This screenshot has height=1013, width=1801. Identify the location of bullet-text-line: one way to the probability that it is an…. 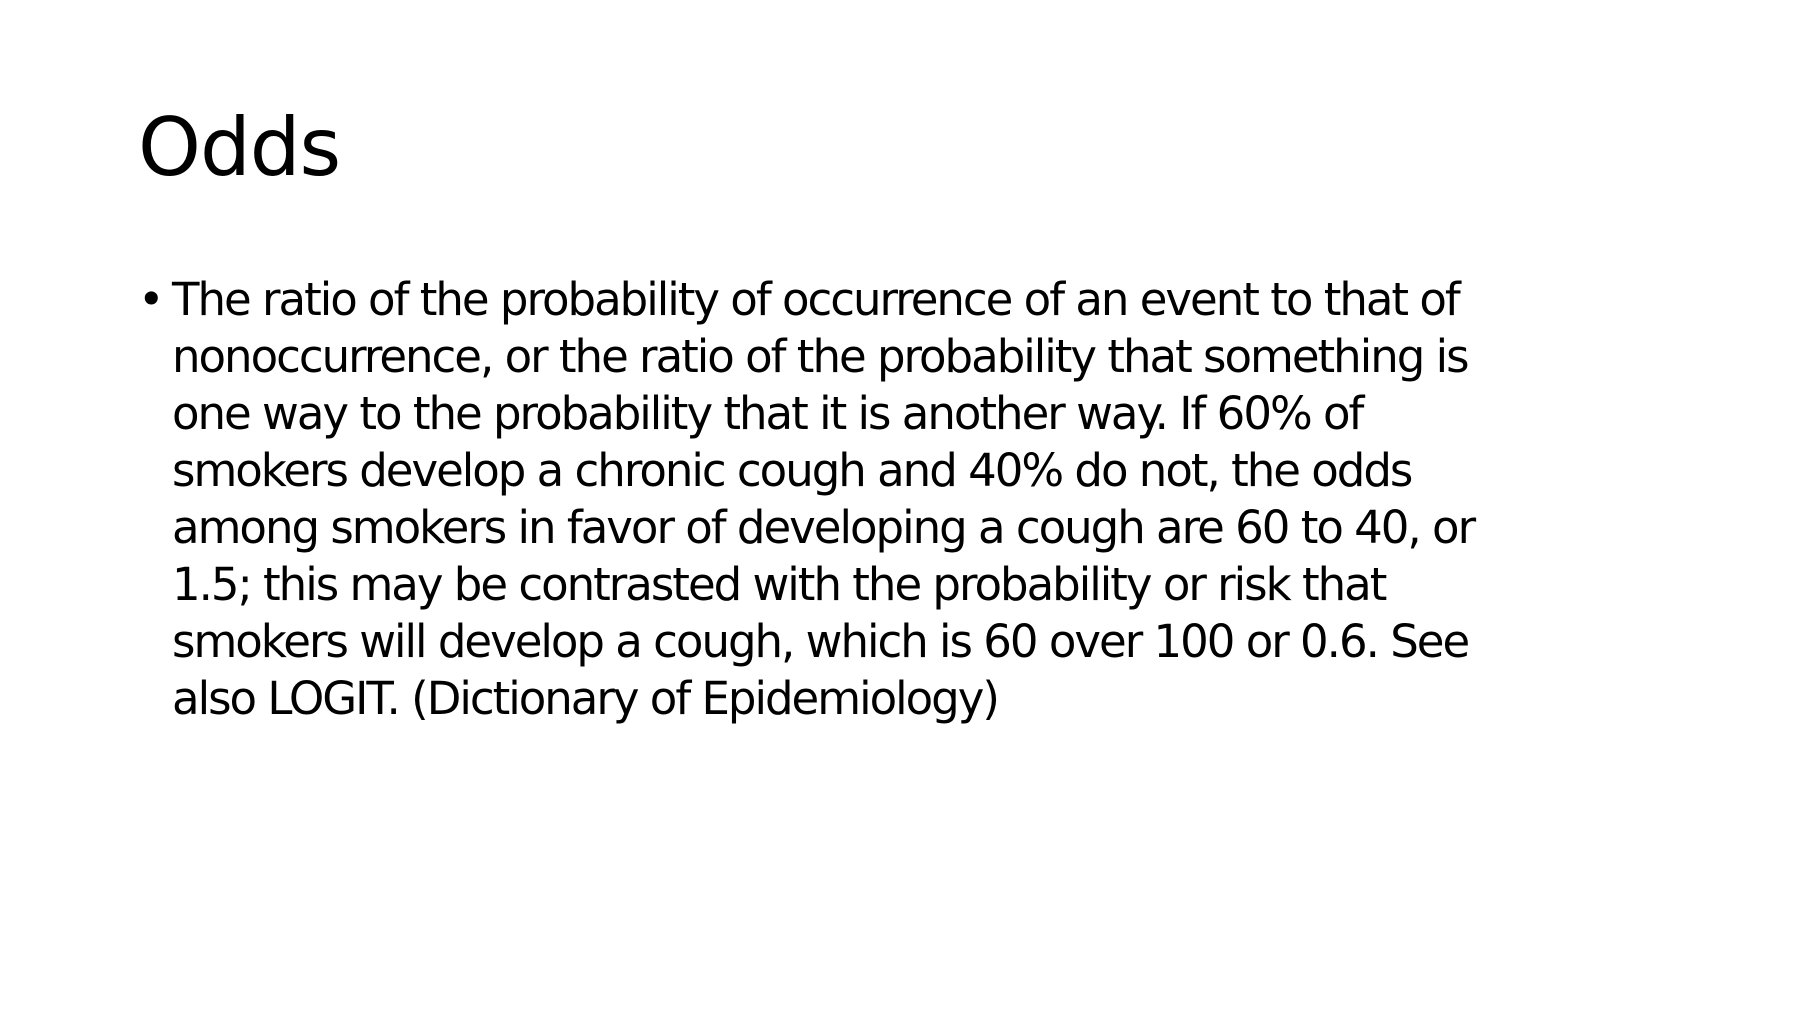
(768, 413).